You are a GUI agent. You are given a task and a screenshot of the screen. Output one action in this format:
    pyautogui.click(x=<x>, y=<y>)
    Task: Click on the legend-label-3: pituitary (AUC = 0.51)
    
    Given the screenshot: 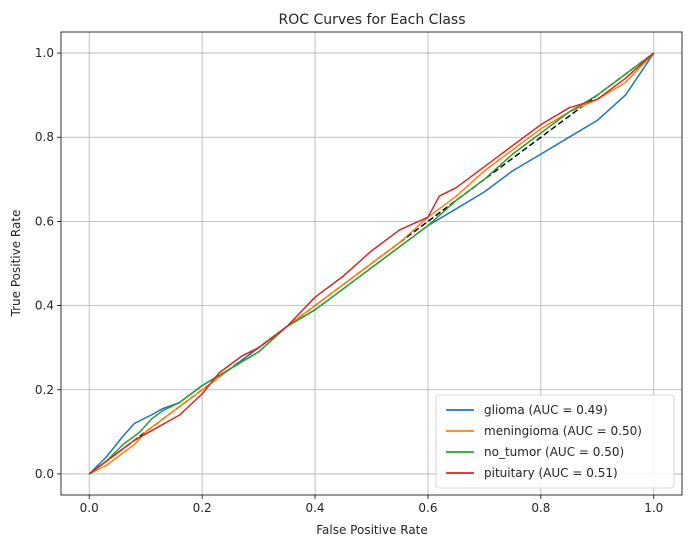 What is the action you would take?
    pyautogui.click(x=551, y=473)
    